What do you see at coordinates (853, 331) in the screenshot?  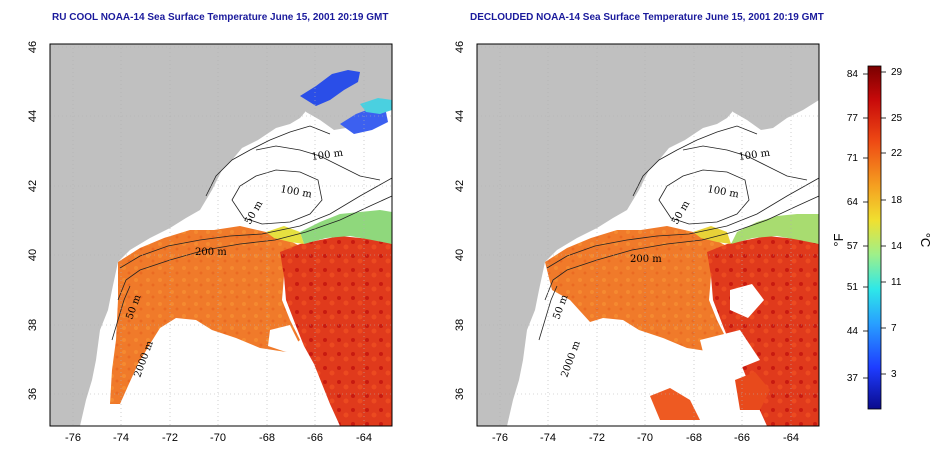 I see `fahrenheit-tick: 44` at bounding box center [853, 331].